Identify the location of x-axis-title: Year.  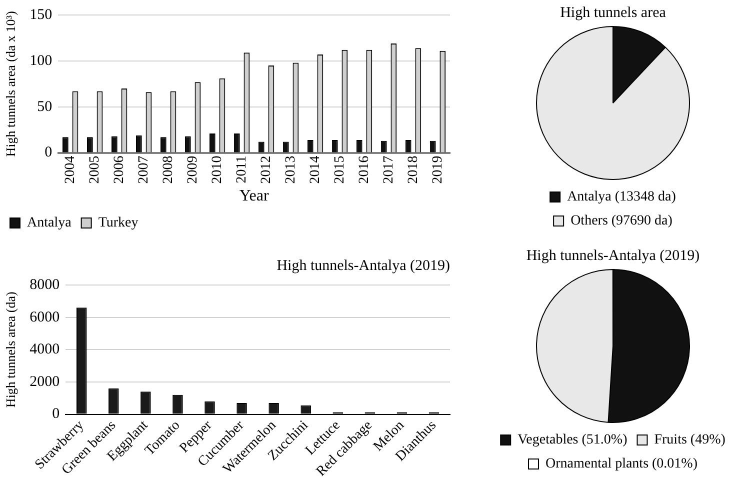
(254, 196).